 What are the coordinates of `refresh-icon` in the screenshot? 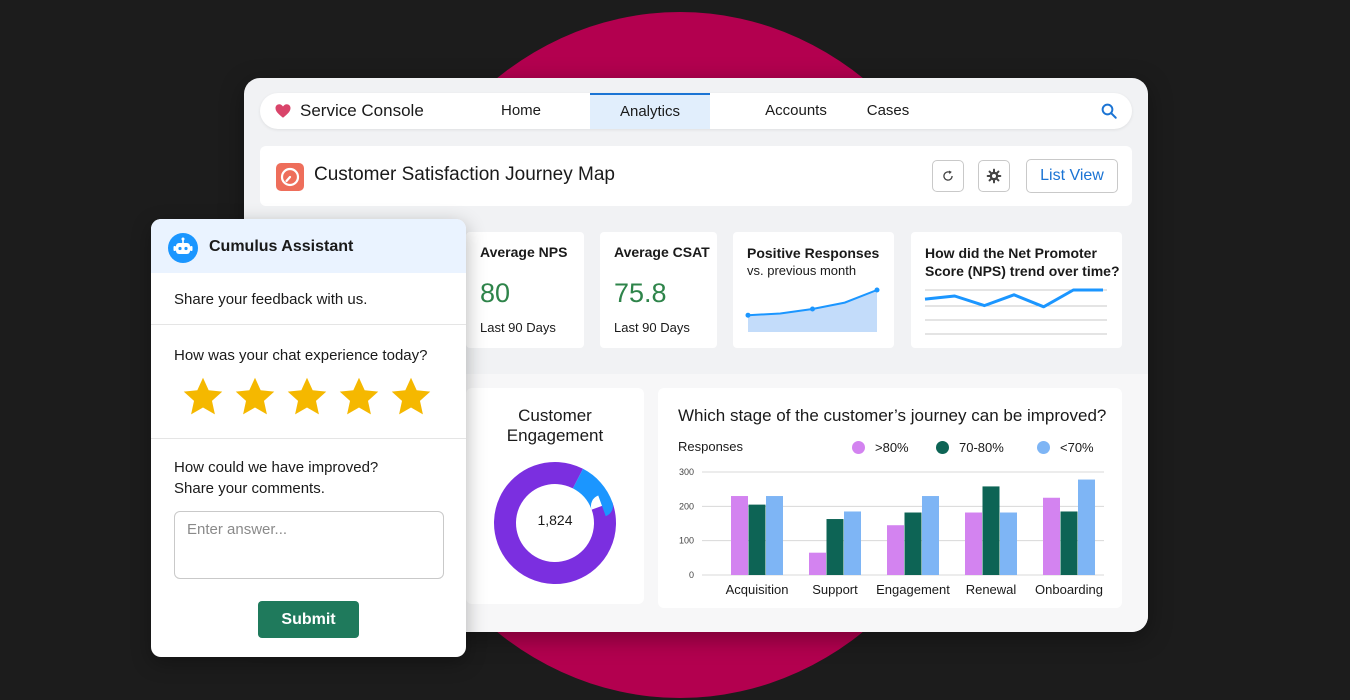 It's located at (948, 175).